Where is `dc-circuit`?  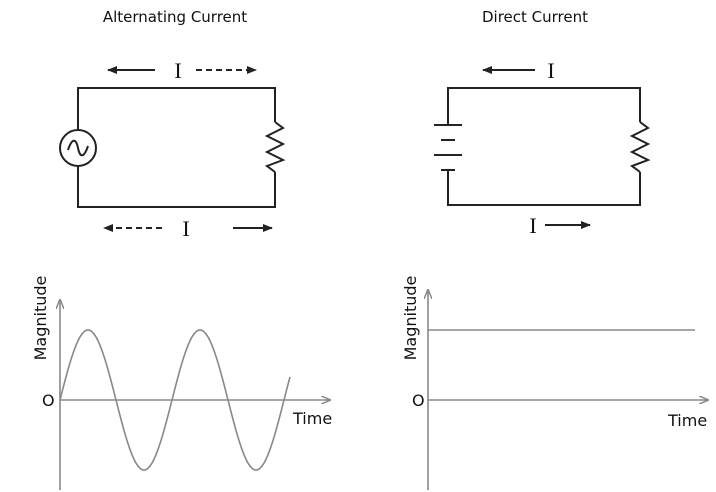 dc-circuit is located at coordinates (542, 146).